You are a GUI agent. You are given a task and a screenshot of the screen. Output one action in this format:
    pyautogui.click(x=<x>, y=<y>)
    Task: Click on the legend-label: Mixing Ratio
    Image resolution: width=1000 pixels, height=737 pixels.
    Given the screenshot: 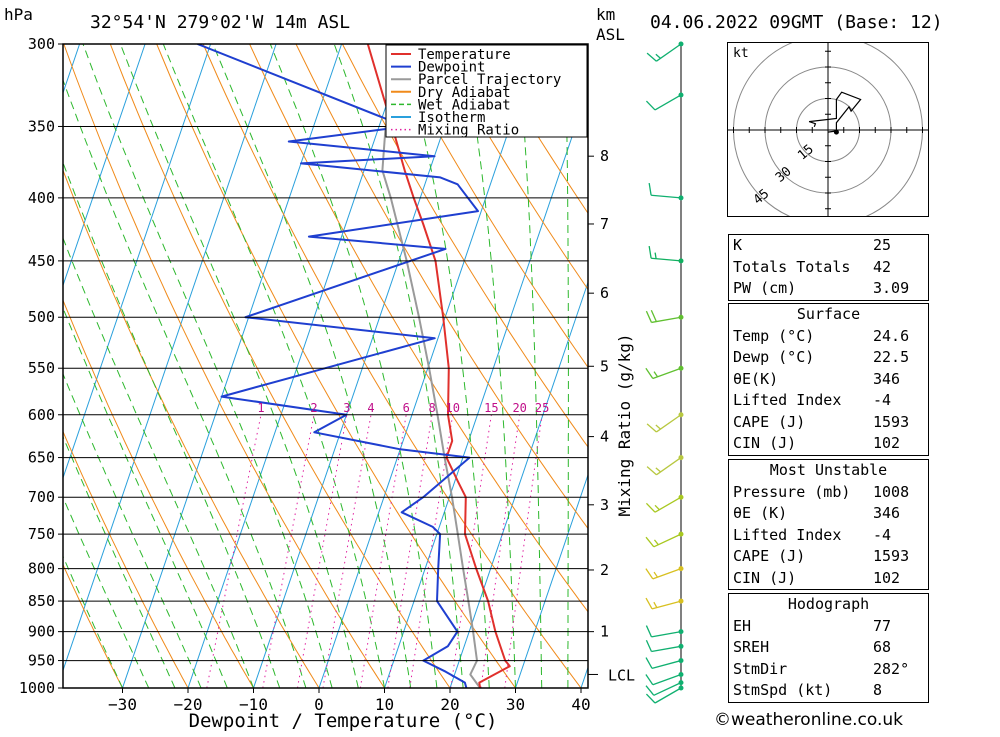 What is the action you would take?
    pyautogui.click(x=468, y=131)
    